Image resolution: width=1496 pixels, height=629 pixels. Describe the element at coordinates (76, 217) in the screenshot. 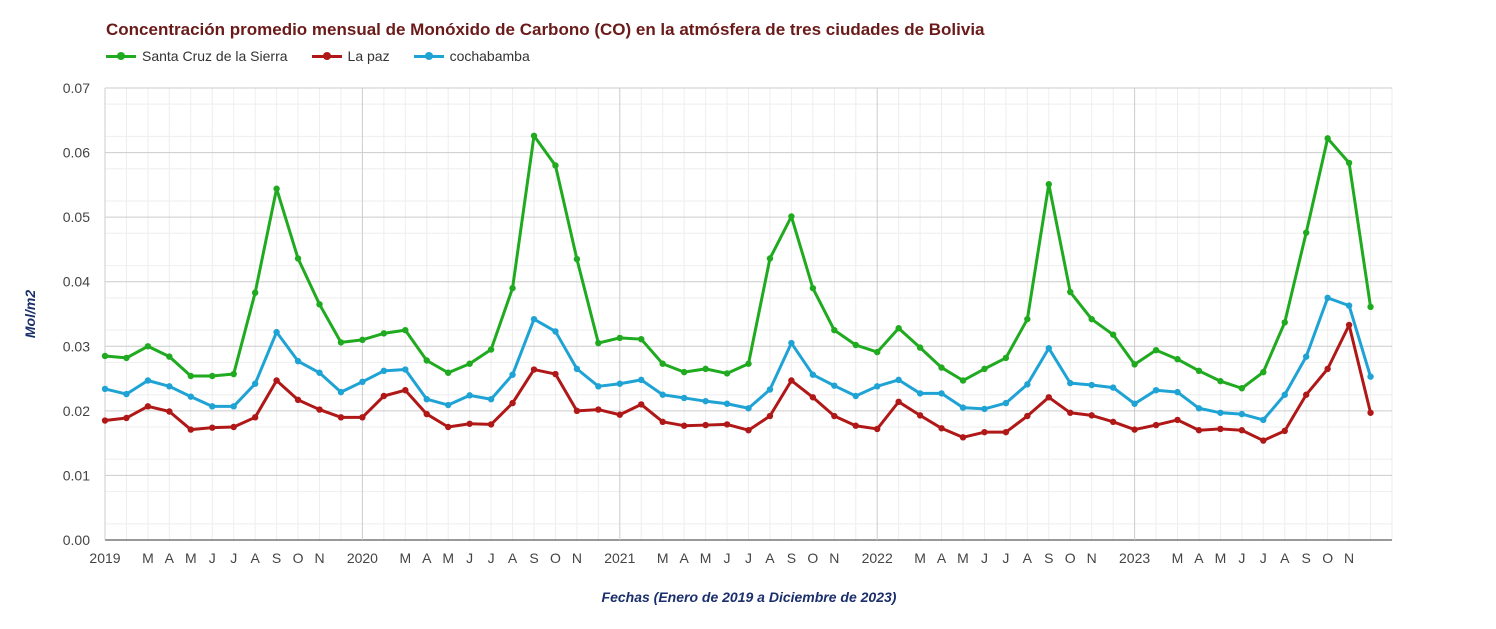

I see `y-tick-label: 0.05` at that location.